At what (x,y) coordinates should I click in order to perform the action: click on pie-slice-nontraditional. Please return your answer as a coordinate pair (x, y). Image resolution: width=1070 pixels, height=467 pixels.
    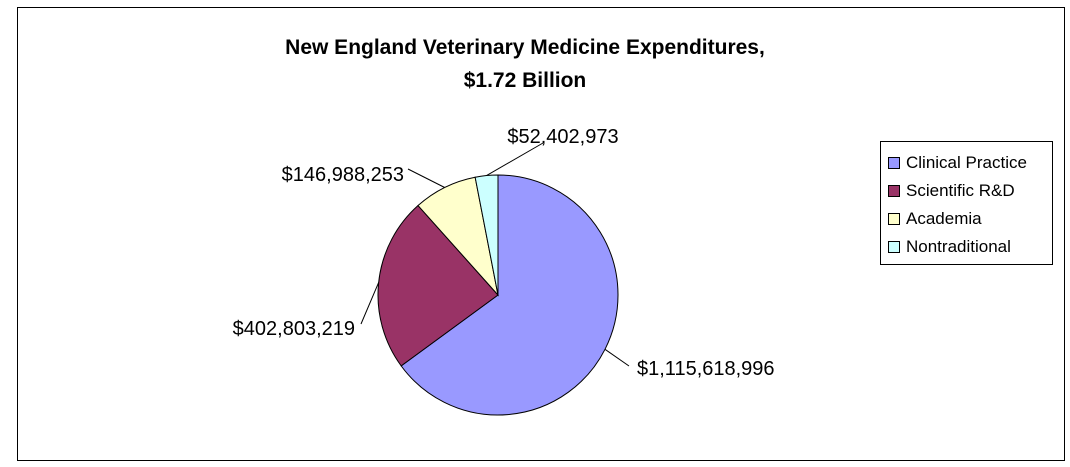
    Looking at the image, I should click on (486, 235).